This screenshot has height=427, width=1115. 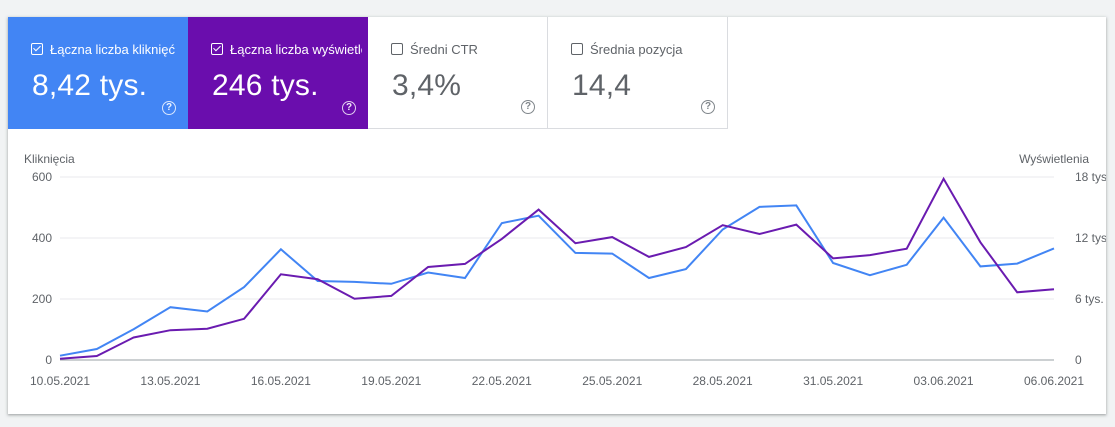 I want to click on right-tick-label: 6 tys., so click(x=1089, y=299).